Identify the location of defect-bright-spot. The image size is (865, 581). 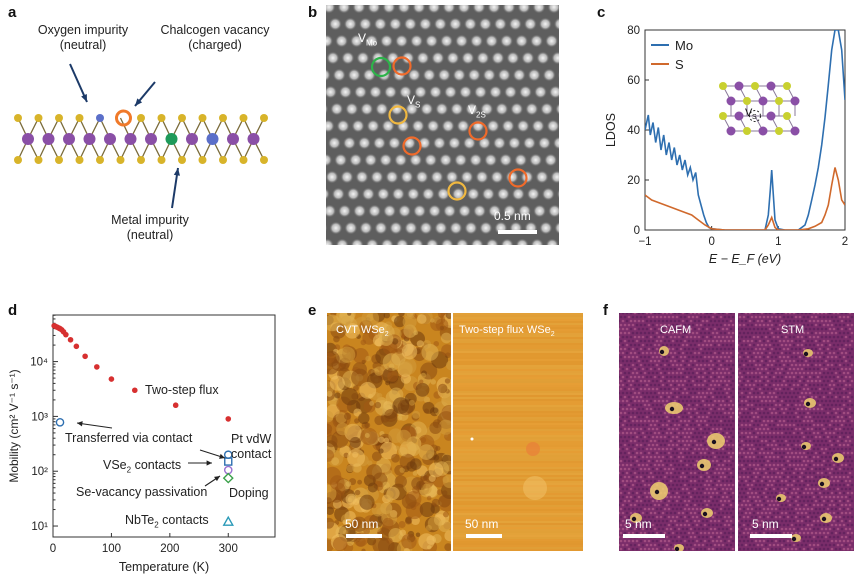
(674, 408).